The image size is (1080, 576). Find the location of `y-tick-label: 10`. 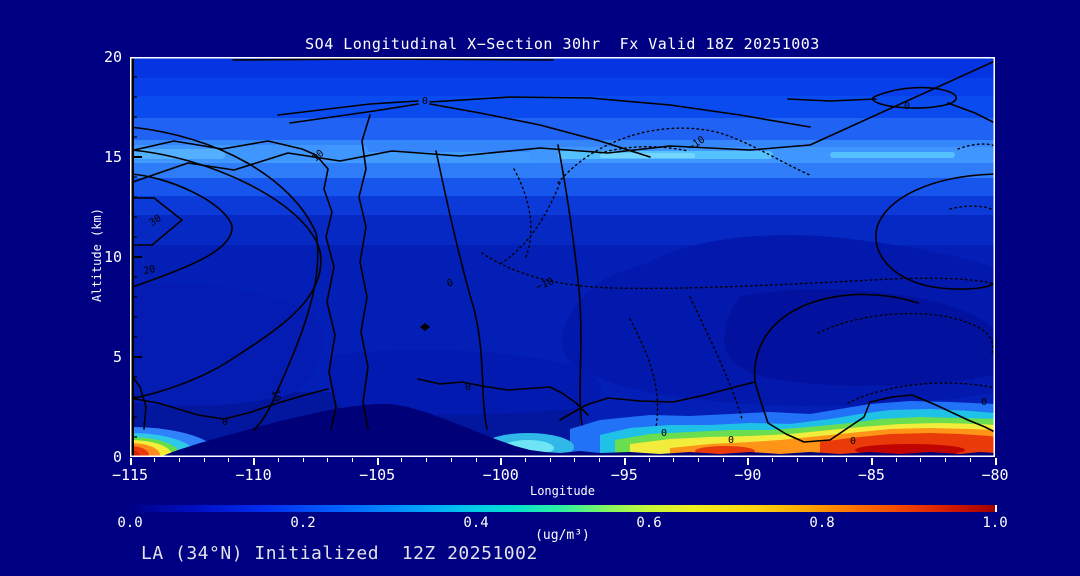

y-tick-label: 10 is located at coordinates (112, 257).